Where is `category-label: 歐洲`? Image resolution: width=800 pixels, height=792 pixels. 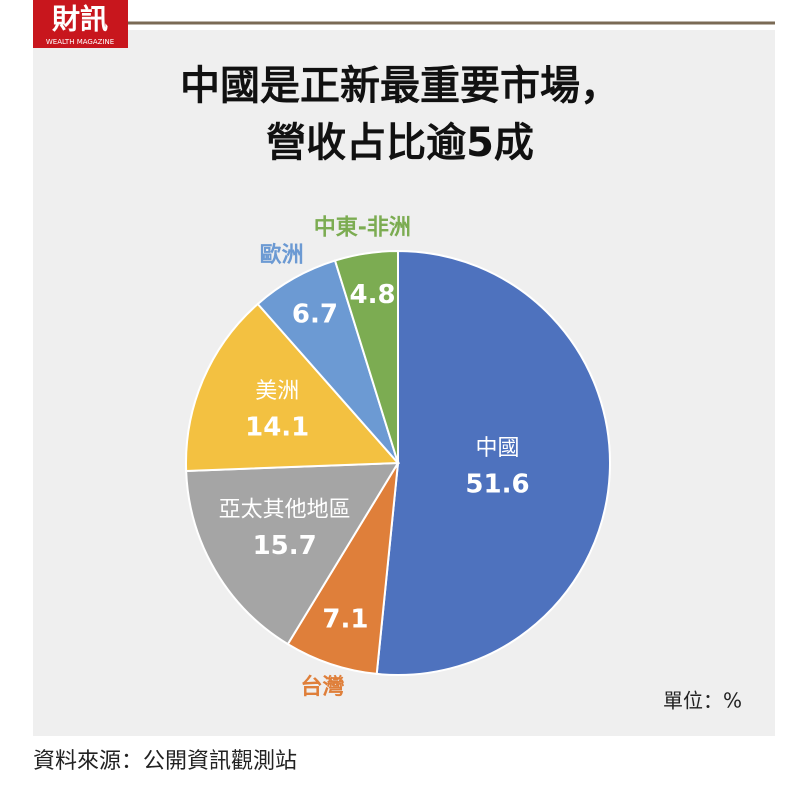
category-label: 歐洲 is located at coordinates (282, 255).